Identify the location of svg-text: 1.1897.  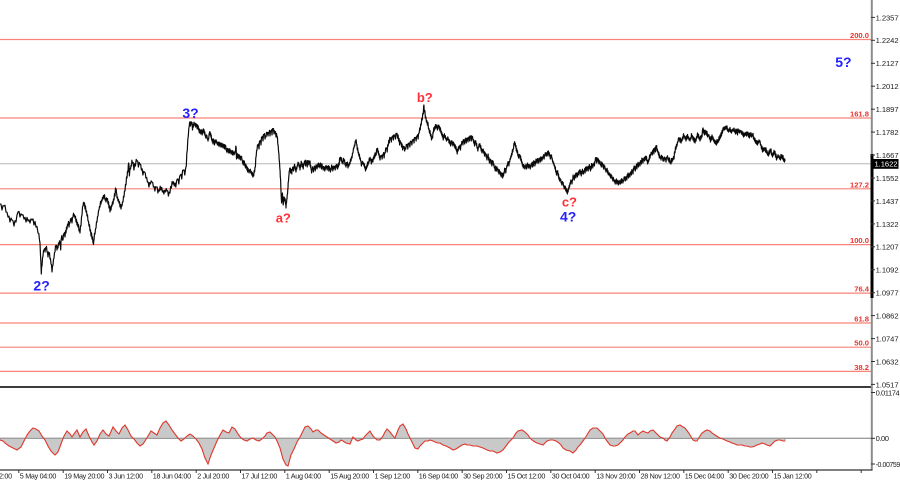
(887, 109).